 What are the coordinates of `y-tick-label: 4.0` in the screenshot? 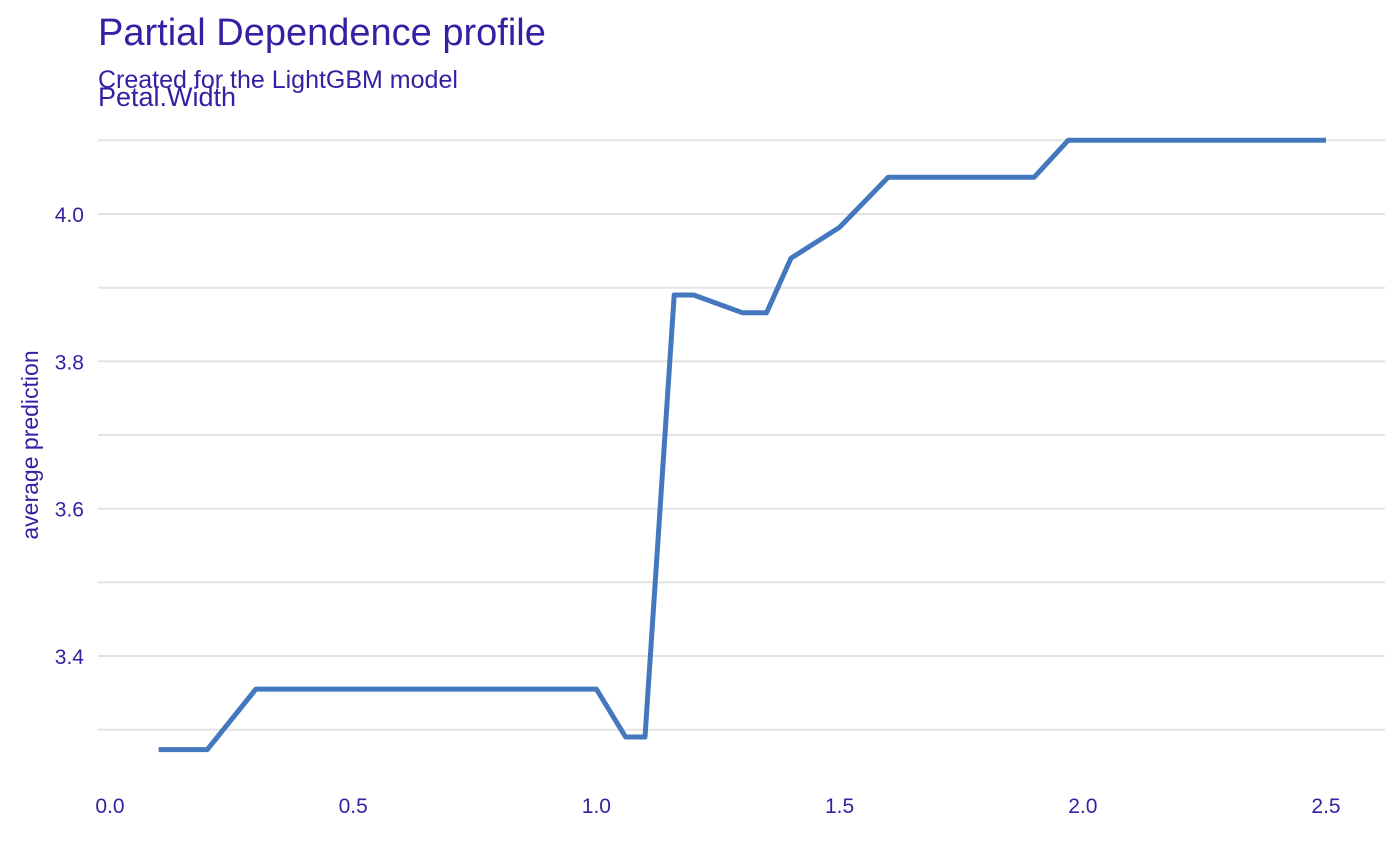 It's located at (69, 215).